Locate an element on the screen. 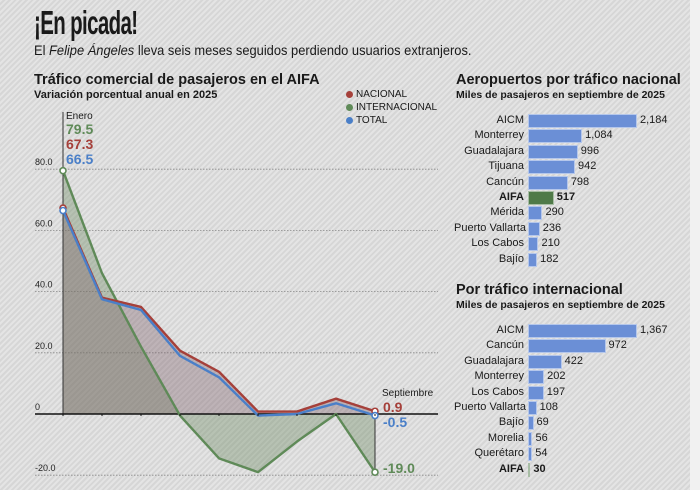 This screenshot has height=490, width=700. bar-value-label: 30 is located at coordinates (539, 468).